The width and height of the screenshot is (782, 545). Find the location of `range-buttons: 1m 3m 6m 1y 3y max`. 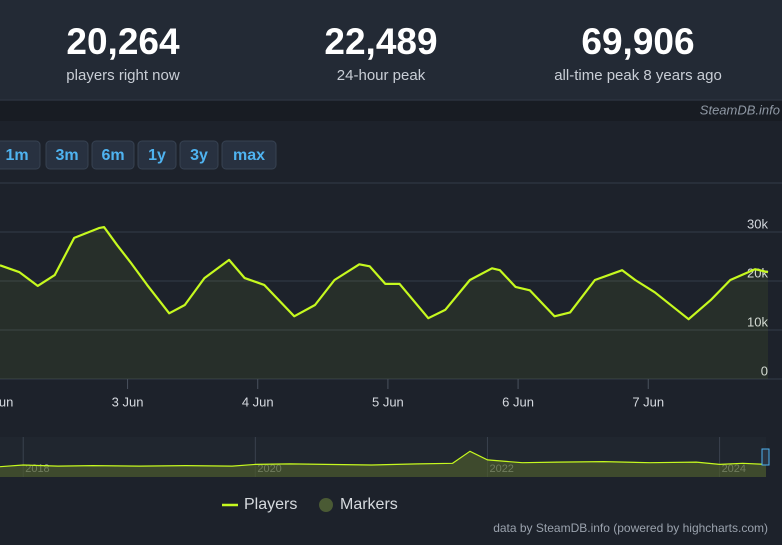

range-buttons: 1m 3m 6m 1y 3y max is located at coordinates (138, 155).